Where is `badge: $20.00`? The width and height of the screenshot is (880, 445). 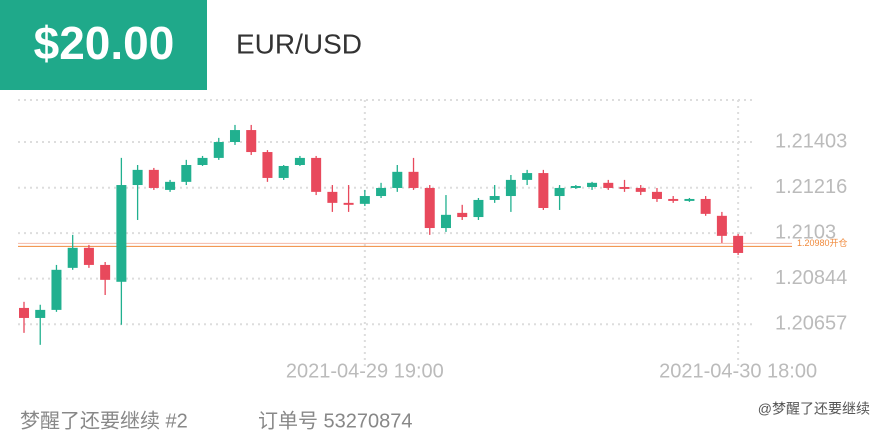 badge: $20.00 is located at coordinates (104, 43).